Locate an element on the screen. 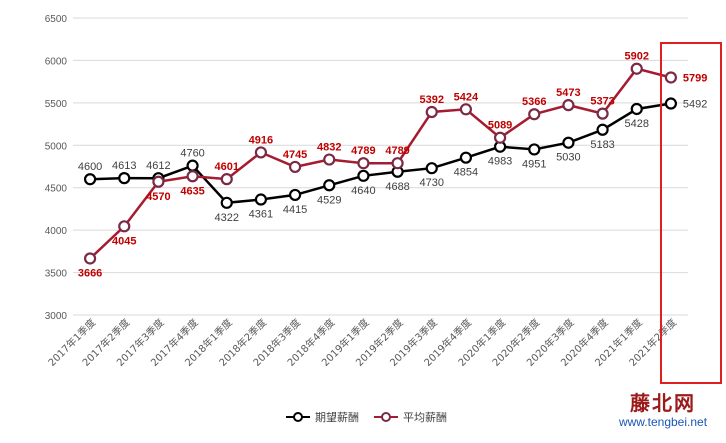 The image size is (726, 443). y-tick-label: 6500 is located at coordinates (56, 19).